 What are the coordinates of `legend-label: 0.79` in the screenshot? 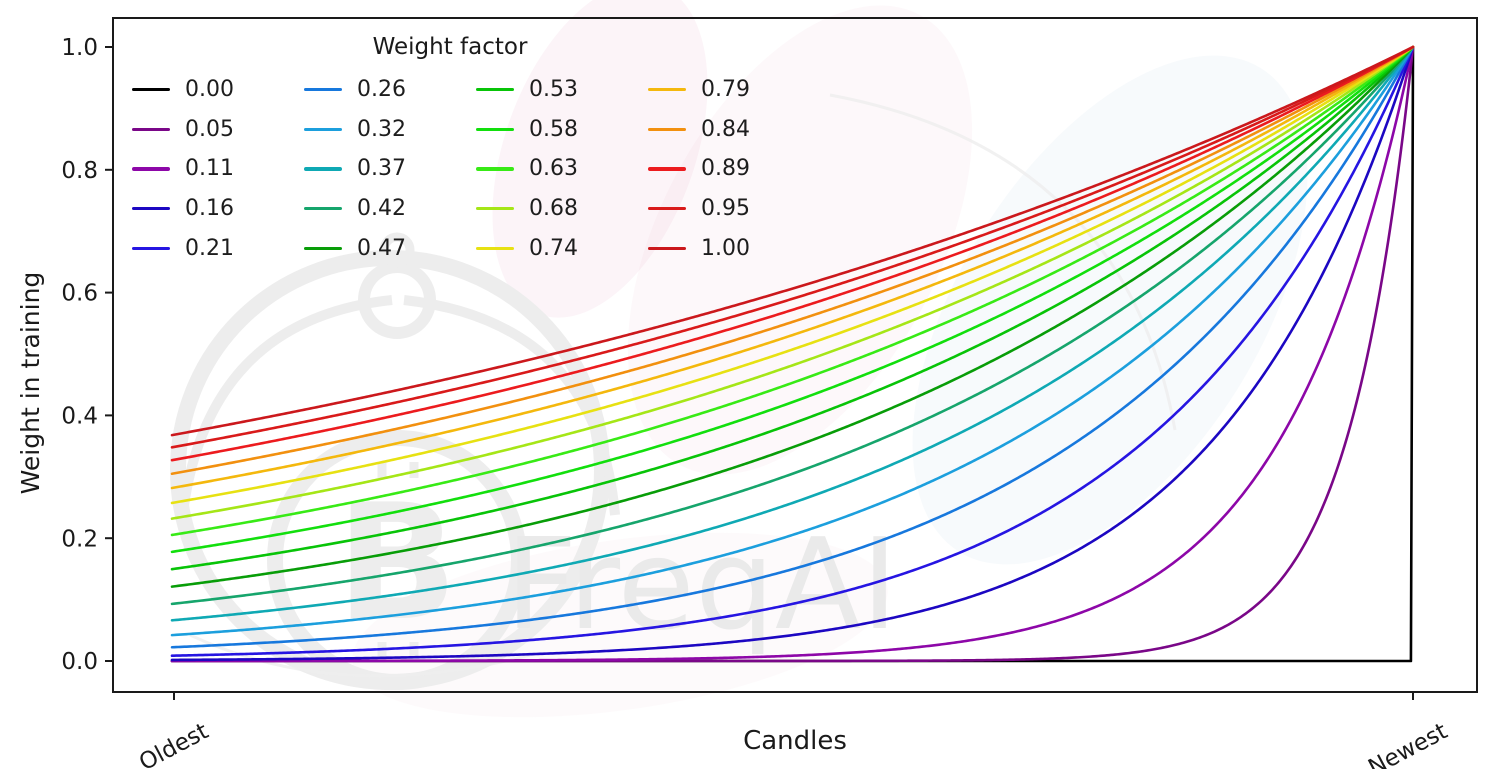 It's located at (725, 90).